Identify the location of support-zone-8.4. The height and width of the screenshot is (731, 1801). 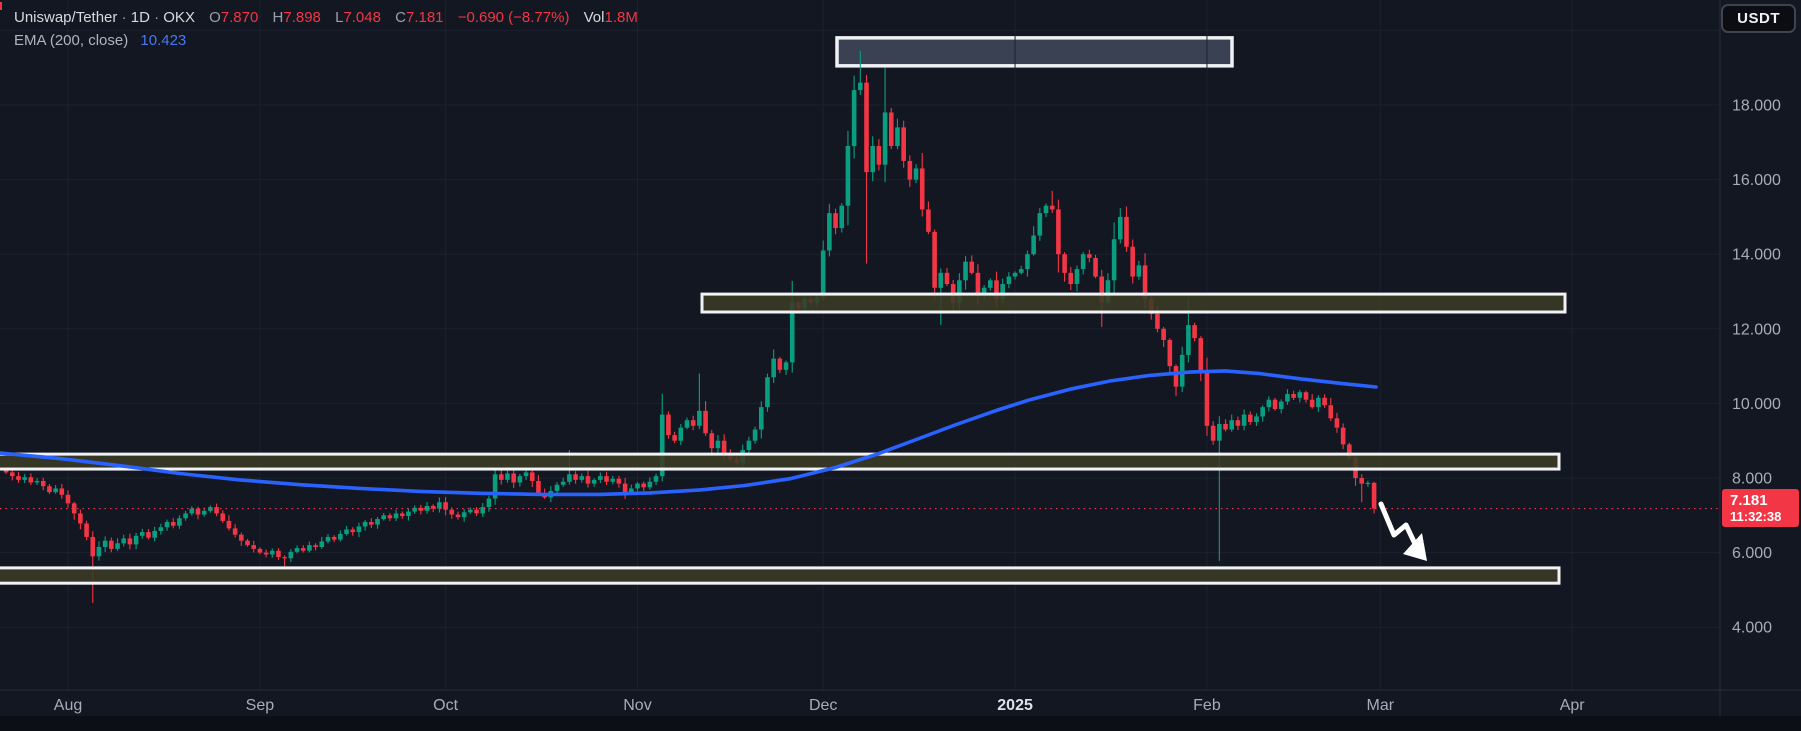
(780, 461).